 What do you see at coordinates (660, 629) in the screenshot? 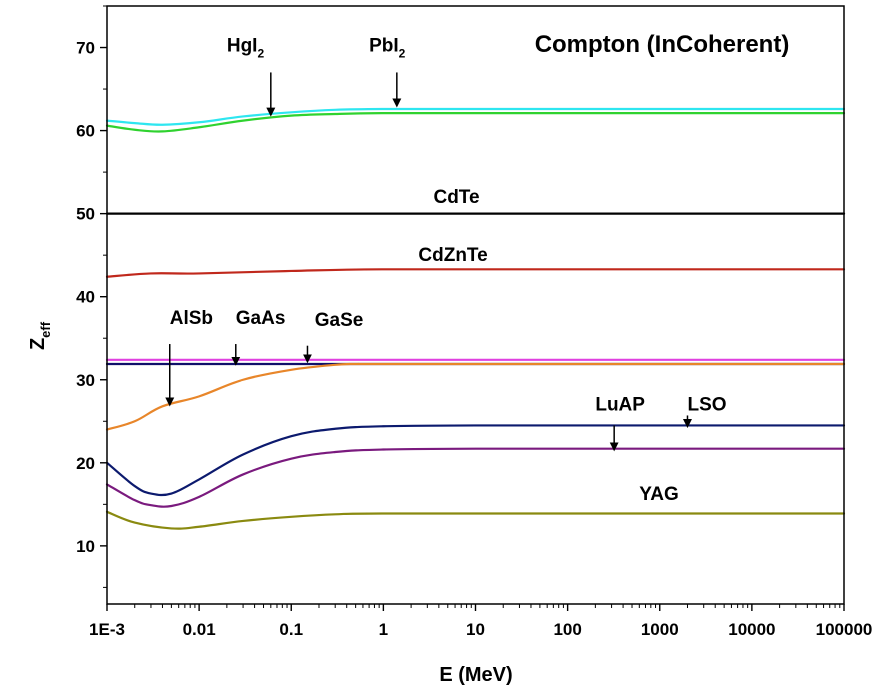
I see `x-tick-label-6: 1000` at bounding box center [660, 629].